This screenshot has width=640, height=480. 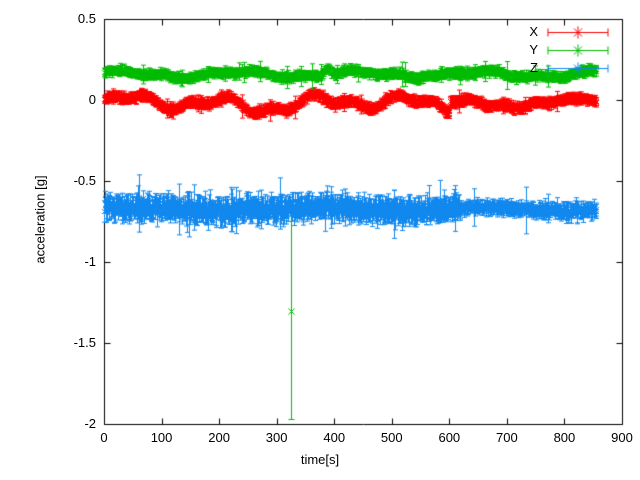 What do you see at coordinates (40, 219) in the screenshot?
I see `y-axis-title: acceleration [g]` at bounding box center [40, 219].